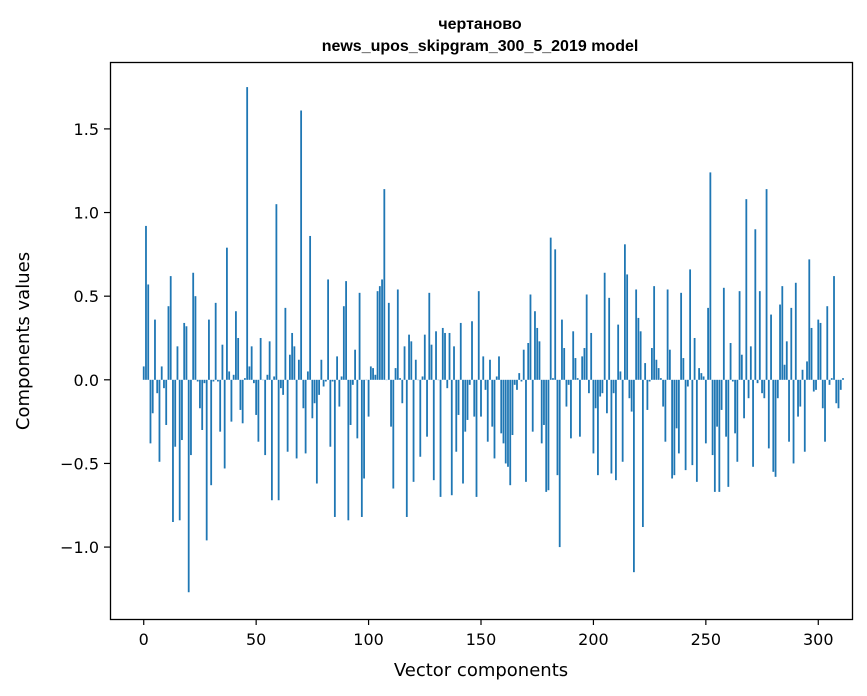  What do you see at coordinates (481, 670) in the screenshot?
I see `x-axis-label: Vector components` at bounding box center [481, 670].